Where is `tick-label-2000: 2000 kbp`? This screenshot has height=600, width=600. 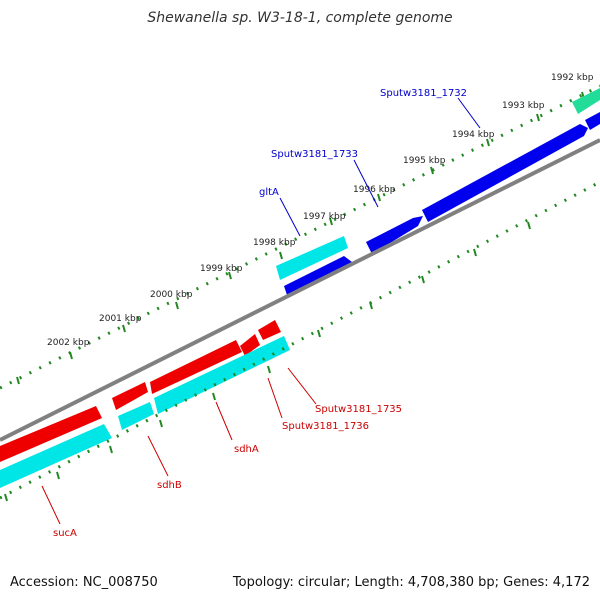 tick-label-2000: 2000 kbp is located at coordinates (171, 295).